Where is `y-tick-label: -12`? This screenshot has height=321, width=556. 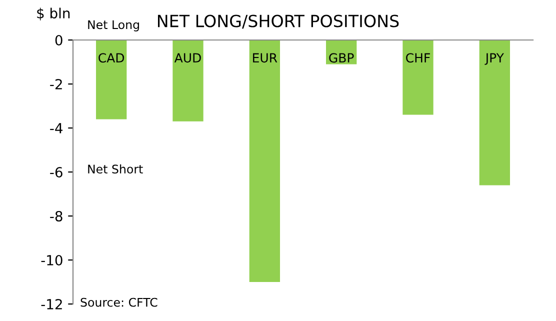
y-tick-label: -12 is located at coordinates (51, 304).